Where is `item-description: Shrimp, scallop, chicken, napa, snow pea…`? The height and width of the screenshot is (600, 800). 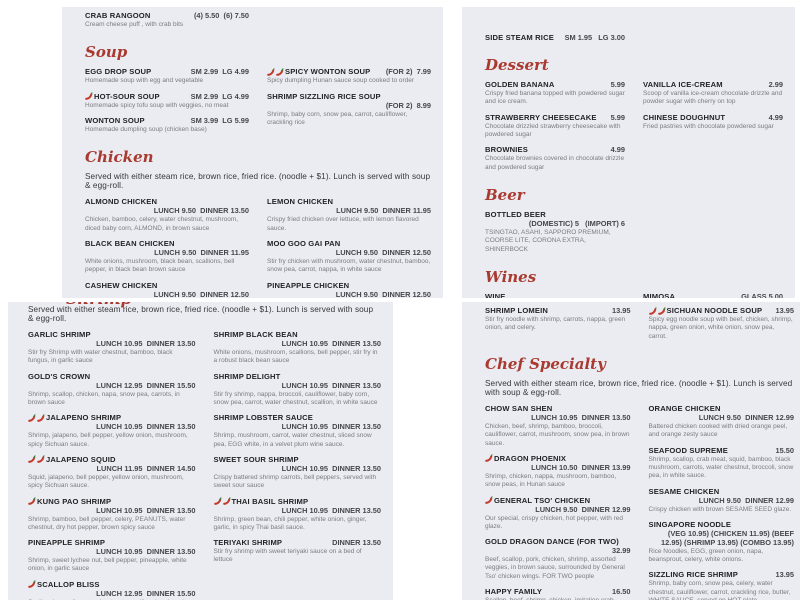 item-description: Shrimp, scallop, chicken, napa, snow pea… is located at coordinates (104, 398).